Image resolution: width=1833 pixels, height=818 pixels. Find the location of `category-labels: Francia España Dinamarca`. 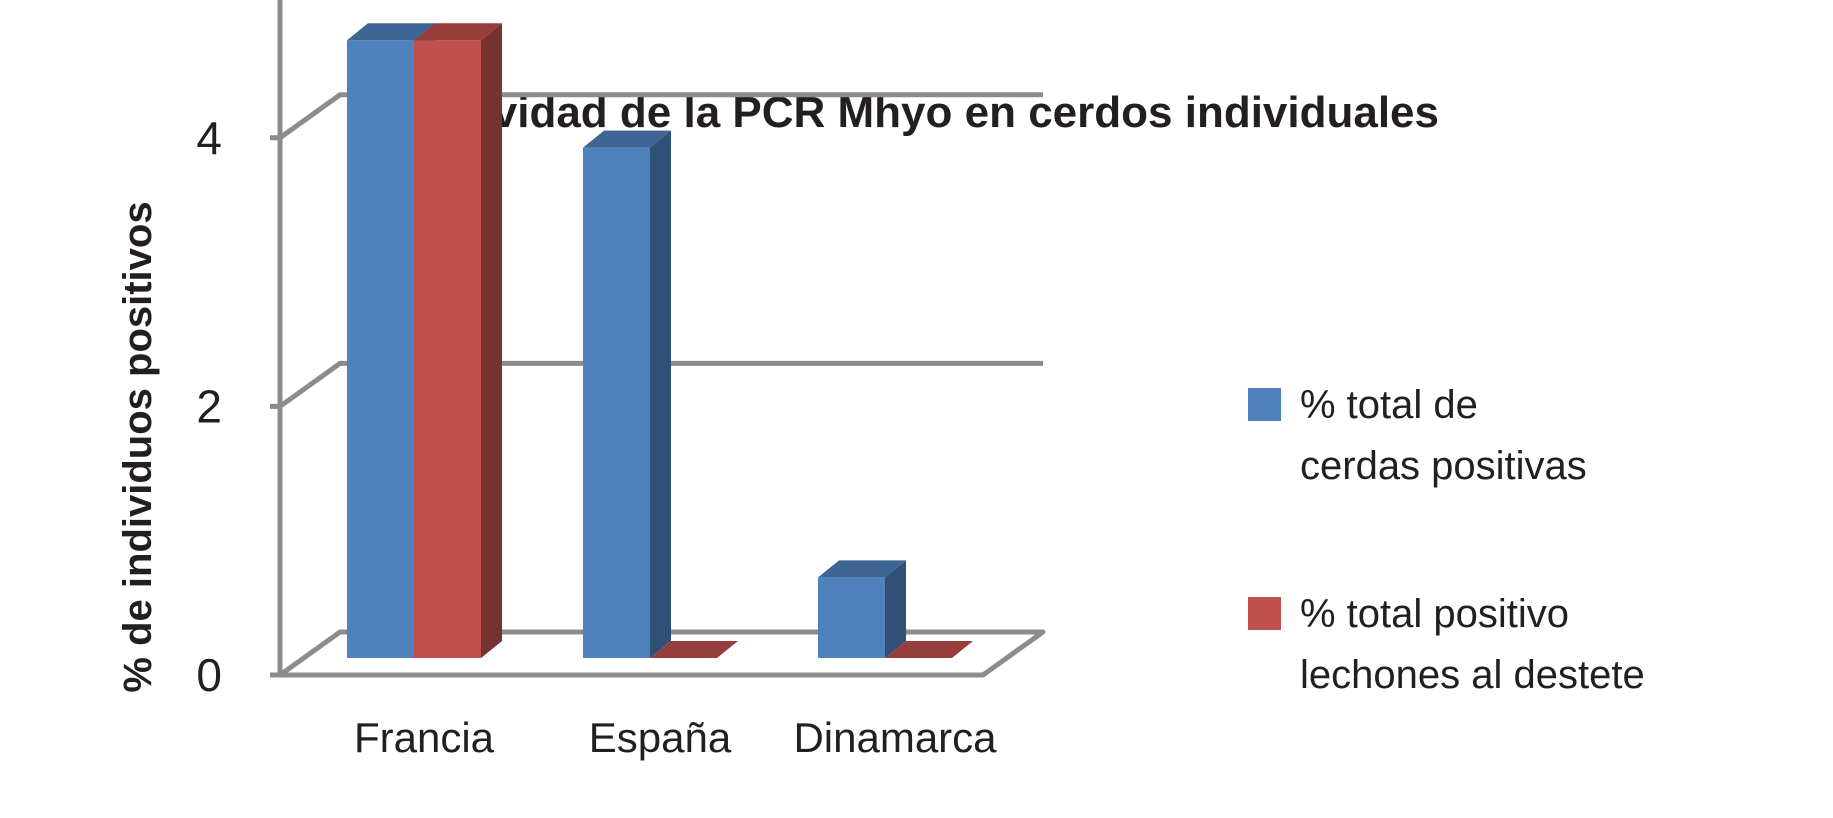

category-labels: Francia España Dinamarca is located at coordinates (675, 737).